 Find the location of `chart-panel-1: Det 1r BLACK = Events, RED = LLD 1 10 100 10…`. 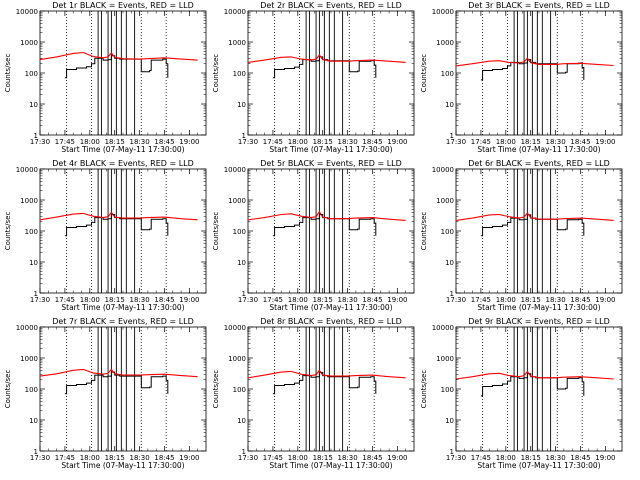

chart-panel-1: Det 1r BLACK = Events, RED = LLD 1 10 100 10… is located at coordinates (105, 77).